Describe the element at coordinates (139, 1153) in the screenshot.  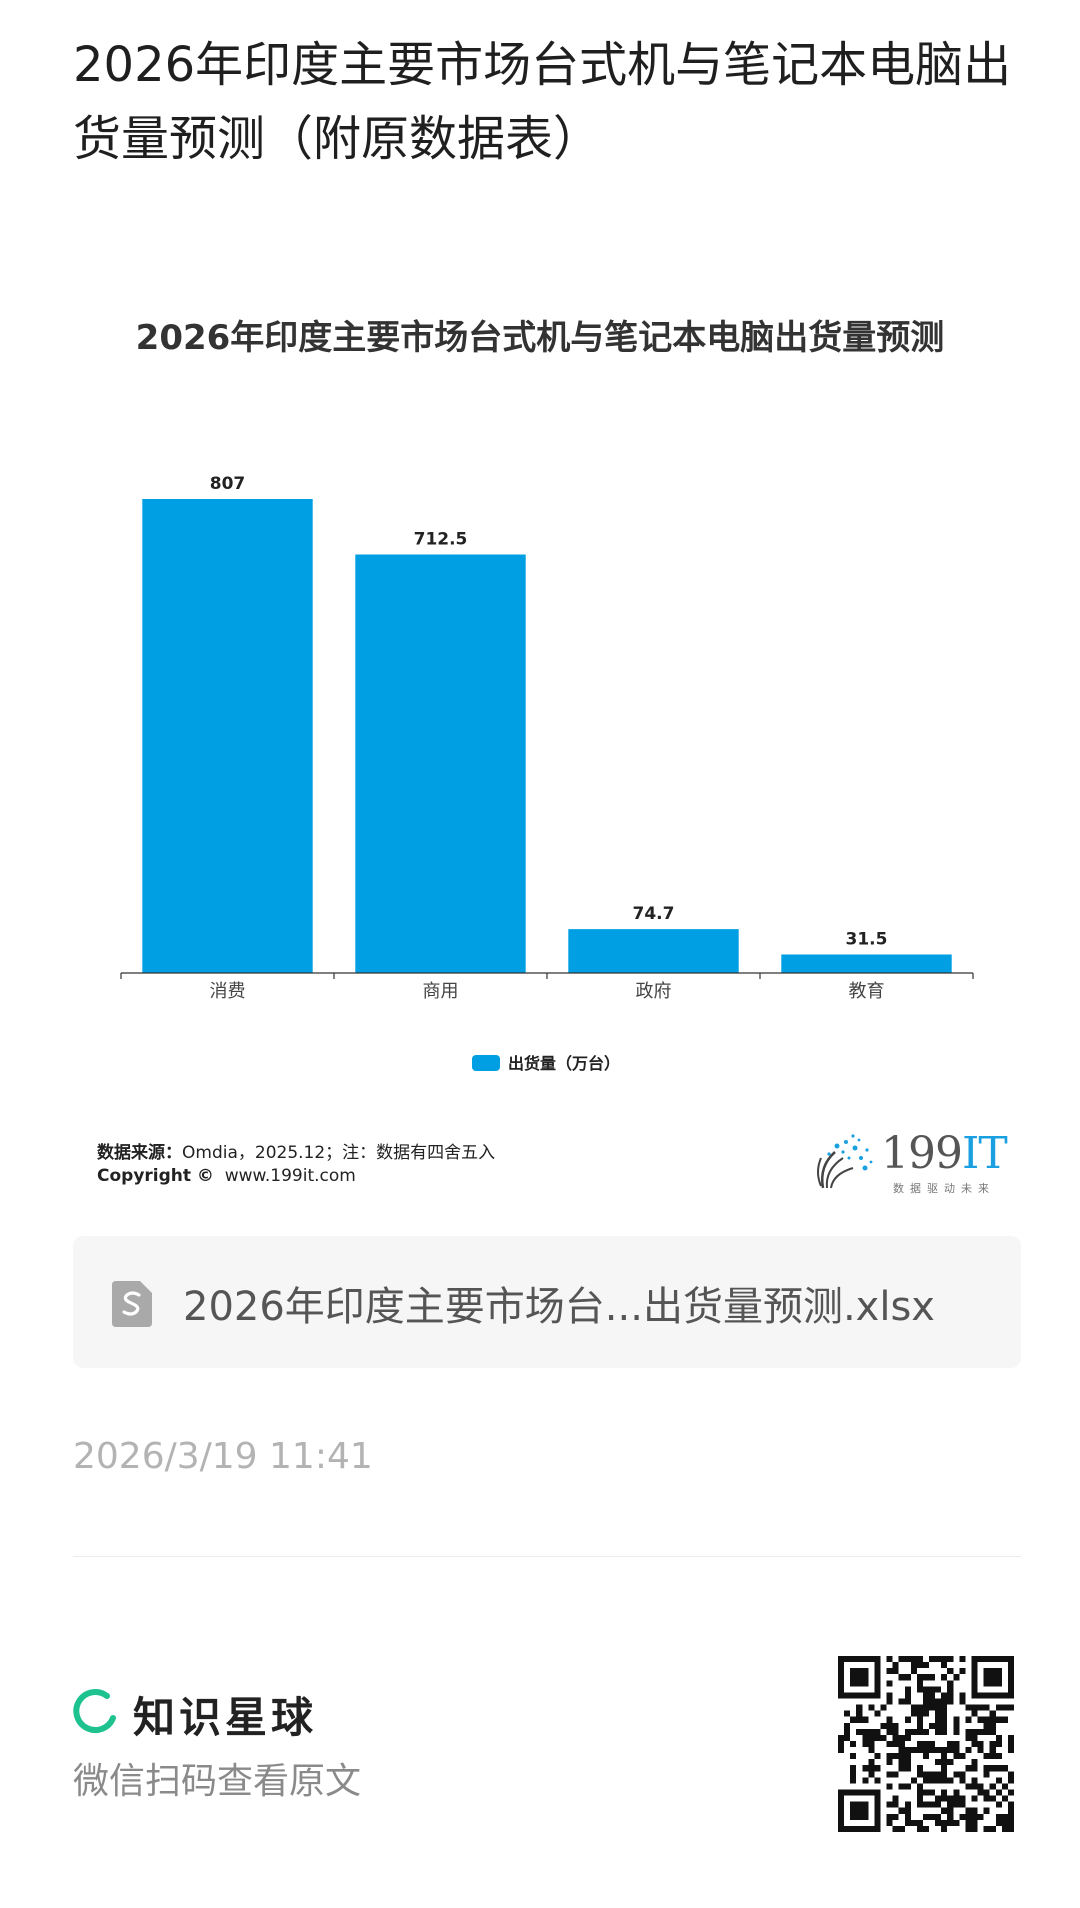
I see `data-source-label: 数据来源：` at that location.